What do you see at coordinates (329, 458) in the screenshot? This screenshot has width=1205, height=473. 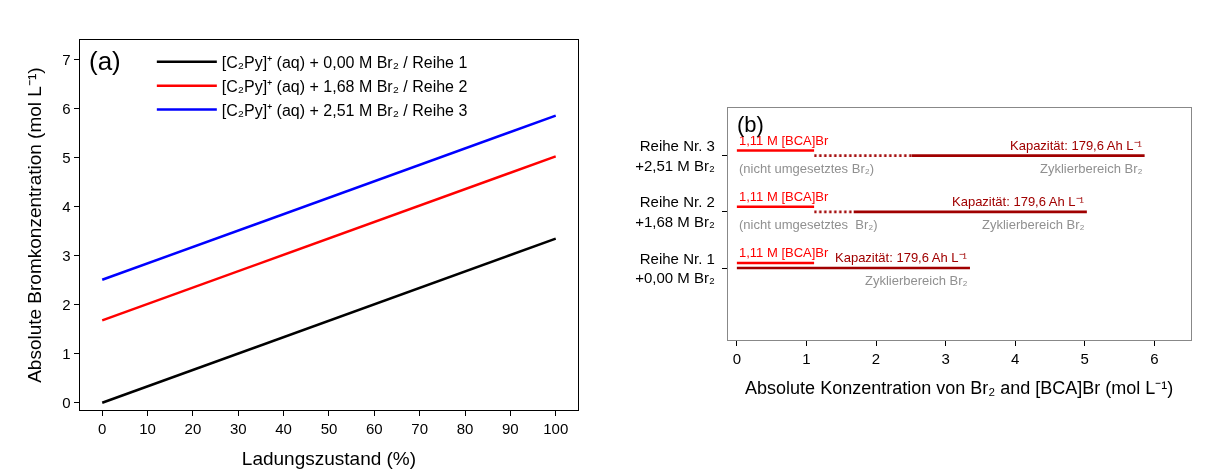 I see `x-axis-title: Ladungszustand (%)` at bounding box center [329, 458].